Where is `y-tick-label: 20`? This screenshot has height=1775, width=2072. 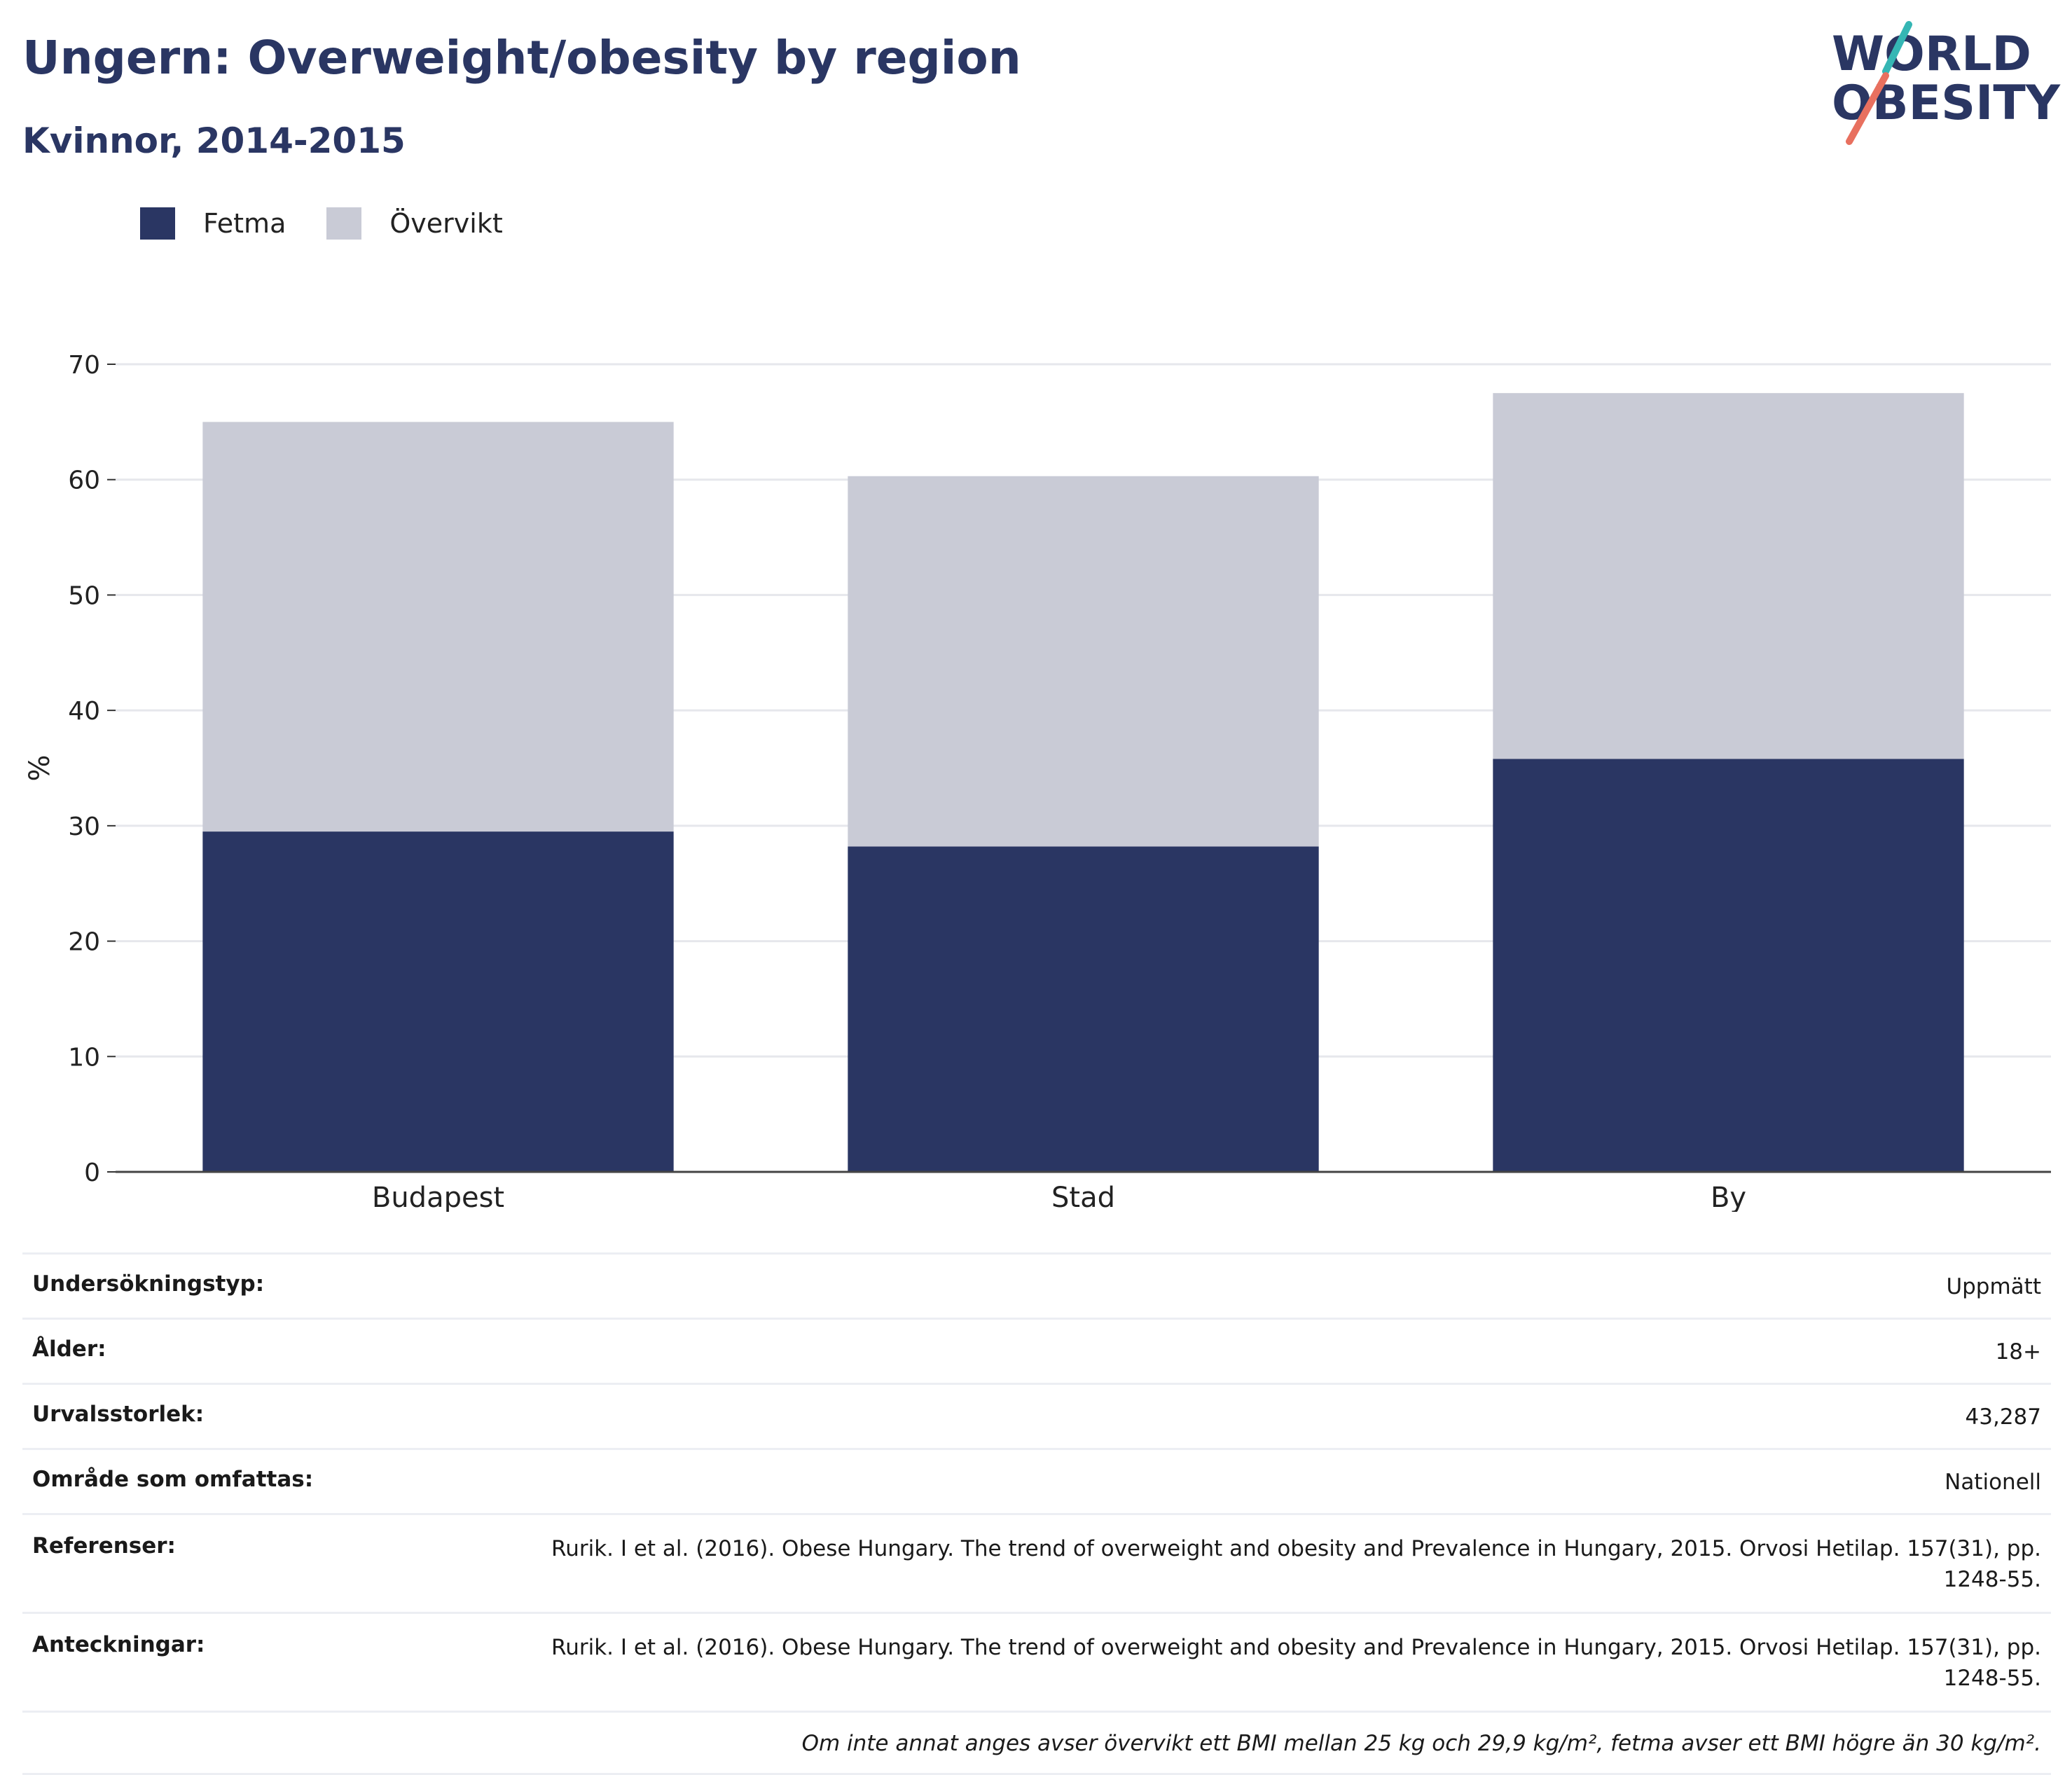 y-tick-label: 20 is located at coordinates (84, 942).